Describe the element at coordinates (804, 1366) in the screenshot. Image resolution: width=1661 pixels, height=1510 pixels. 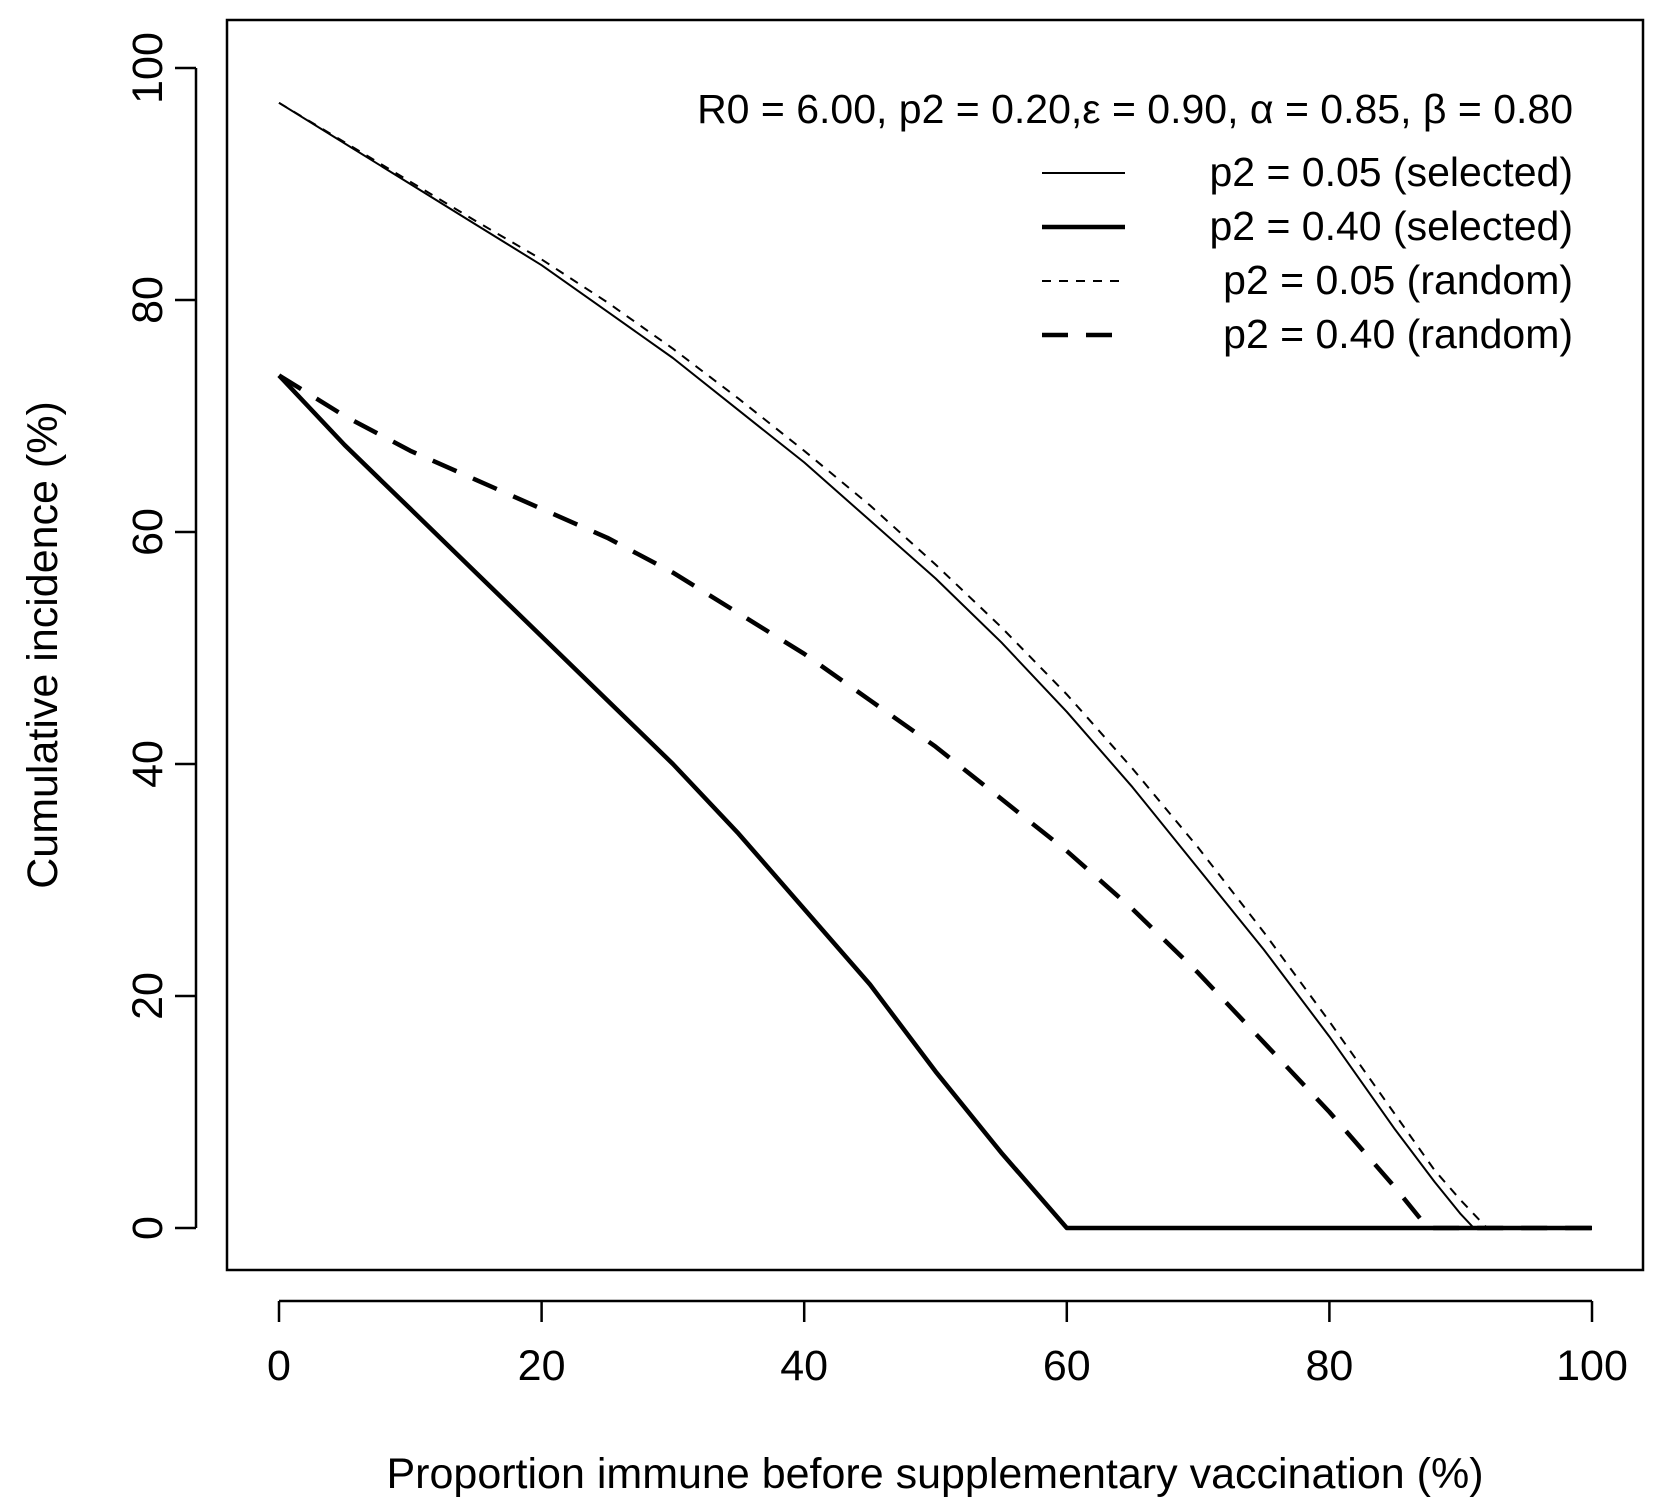
I see `x-tick-label: 40` at that location.